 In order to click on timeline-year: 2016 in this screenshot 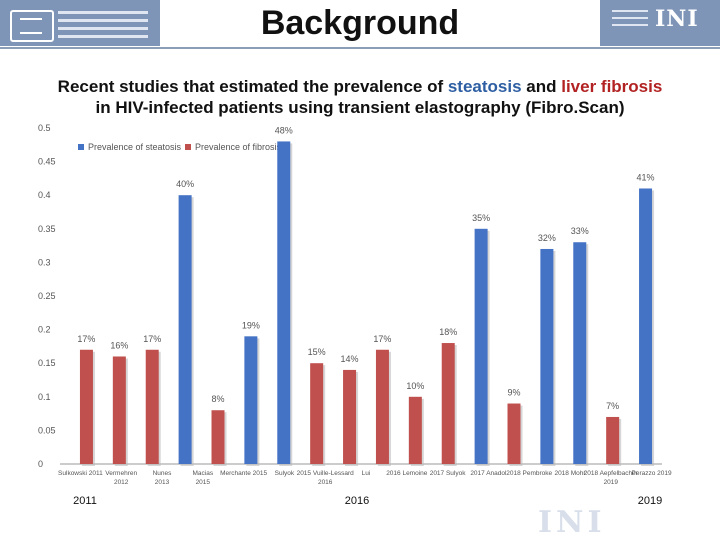, I will do `click(357, 501)`.